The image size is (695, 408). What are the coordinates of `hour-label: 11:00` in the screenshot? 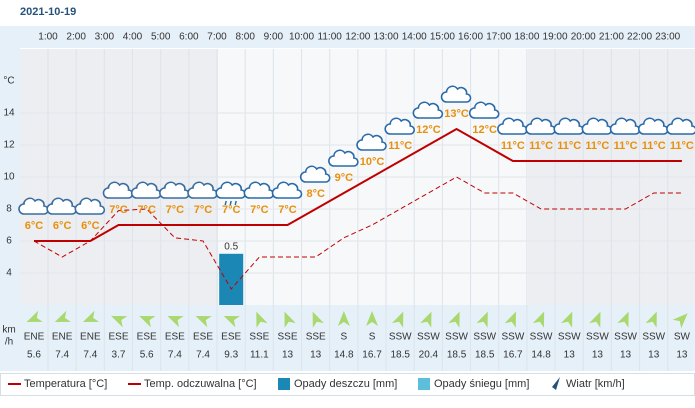 It's located at (330, 37).